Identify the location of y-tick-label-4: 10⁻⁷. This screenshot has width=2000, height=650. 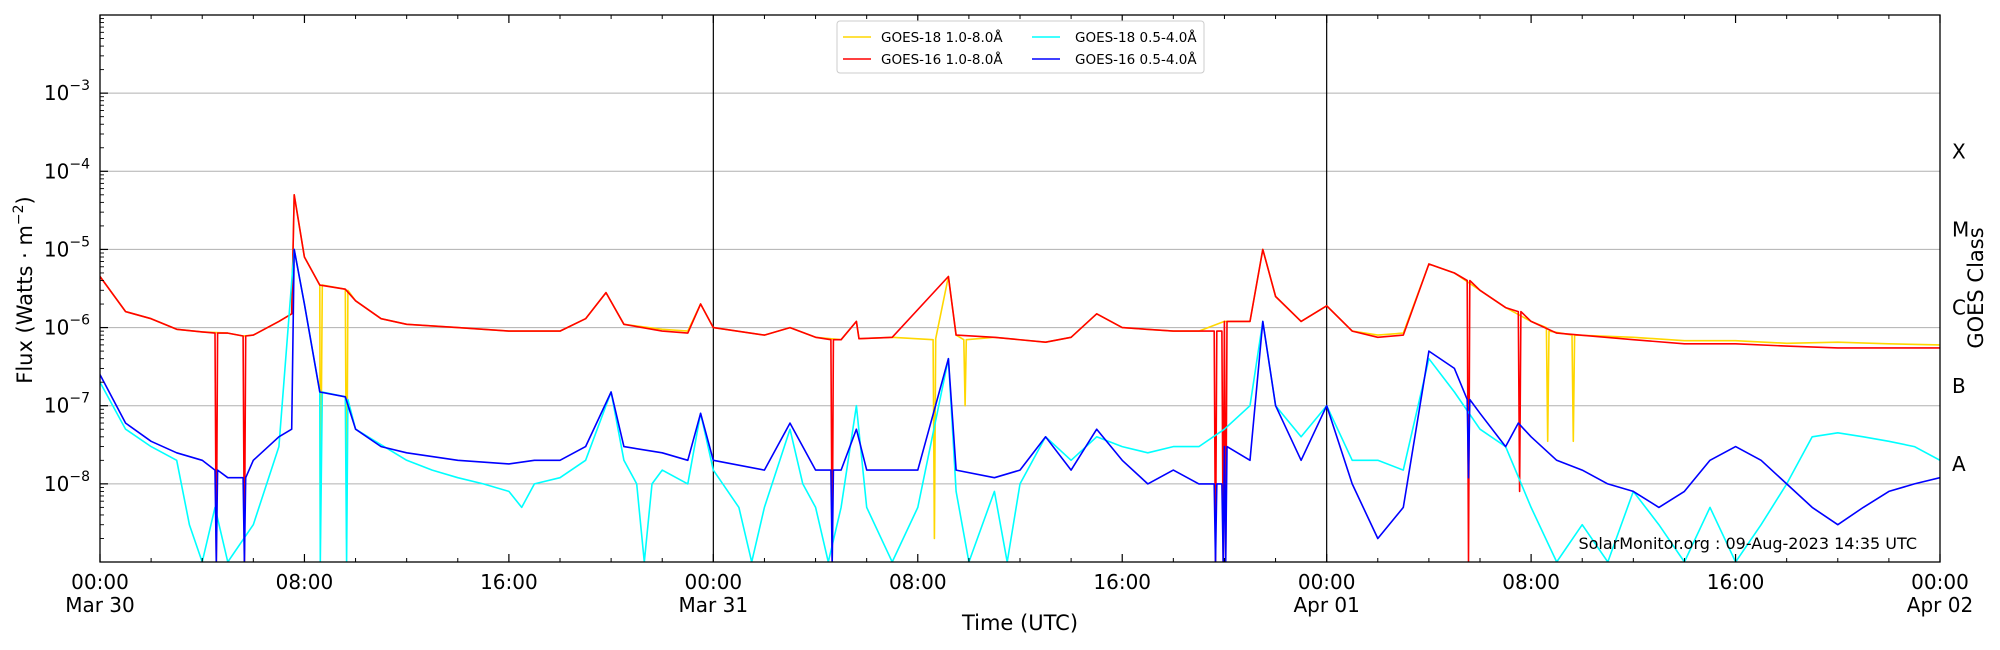
(67, 404).